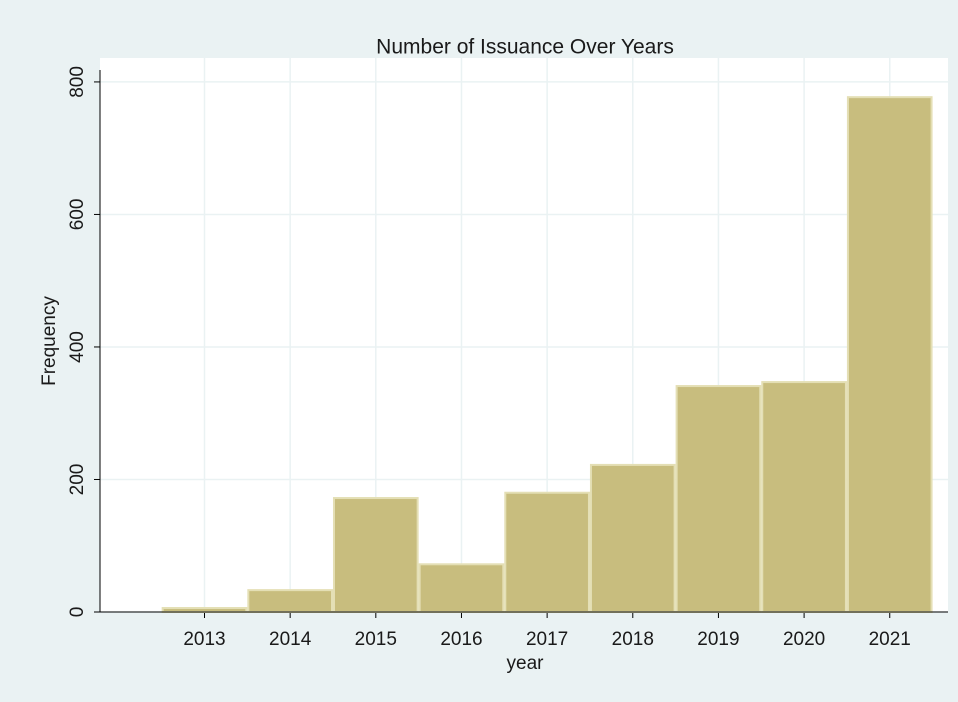 Image resolution: width=958 pixels, height=702 pixels. I want to click on x-tick-label: 2020, so click(804, 639).